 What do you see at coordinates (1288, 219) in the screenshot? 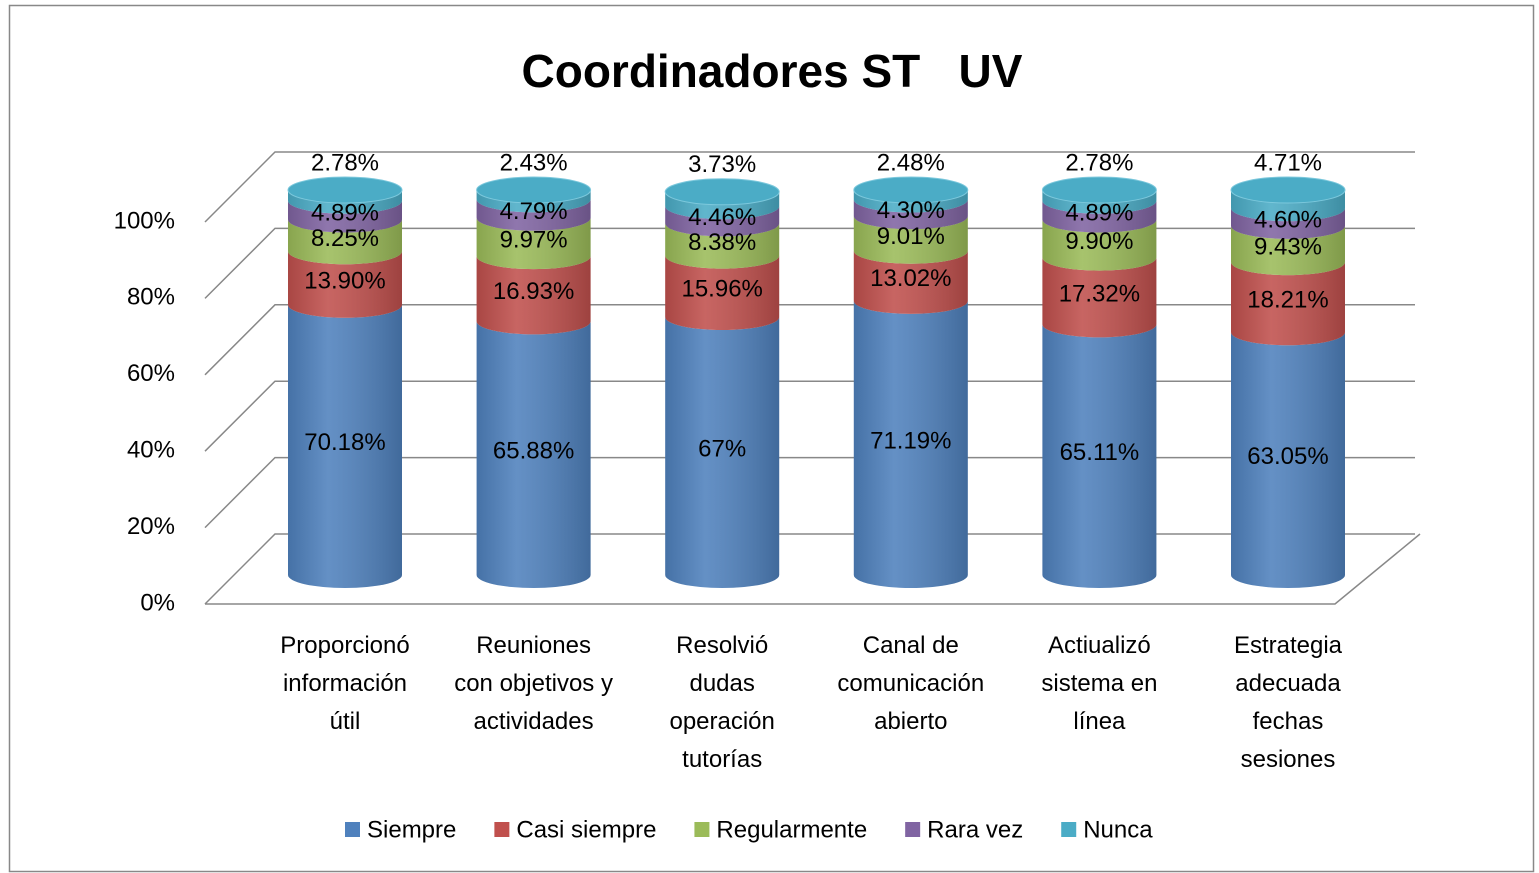
I see `data-label: 4.60%` at bounding box center [1288, 219].